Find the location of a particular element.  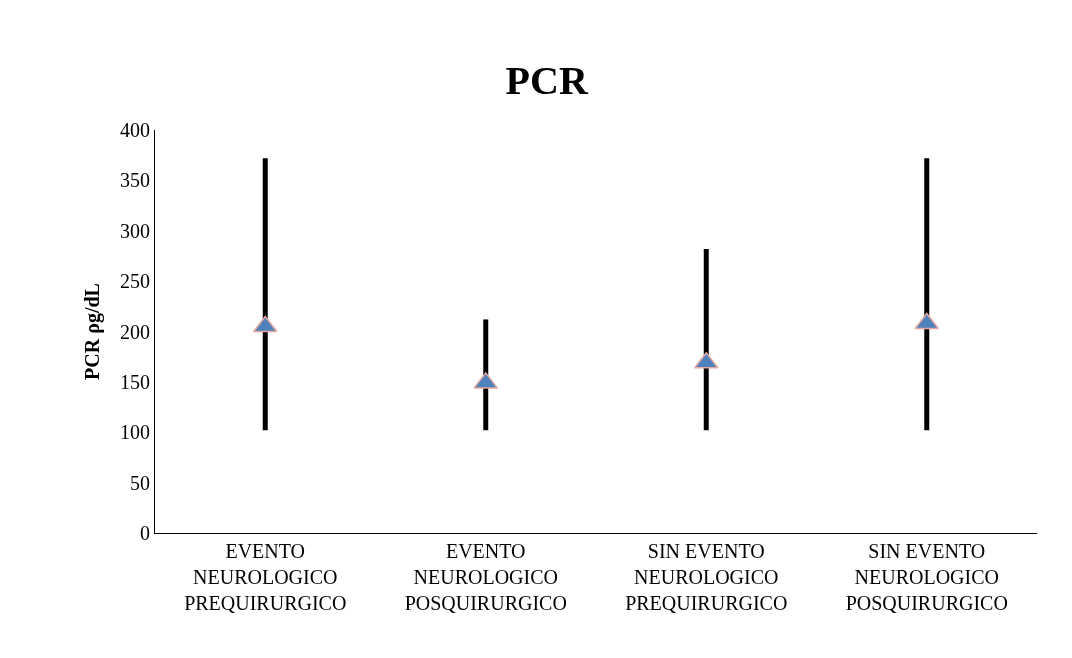

y-tick-label: 350 is located at coordinates (135, 180).